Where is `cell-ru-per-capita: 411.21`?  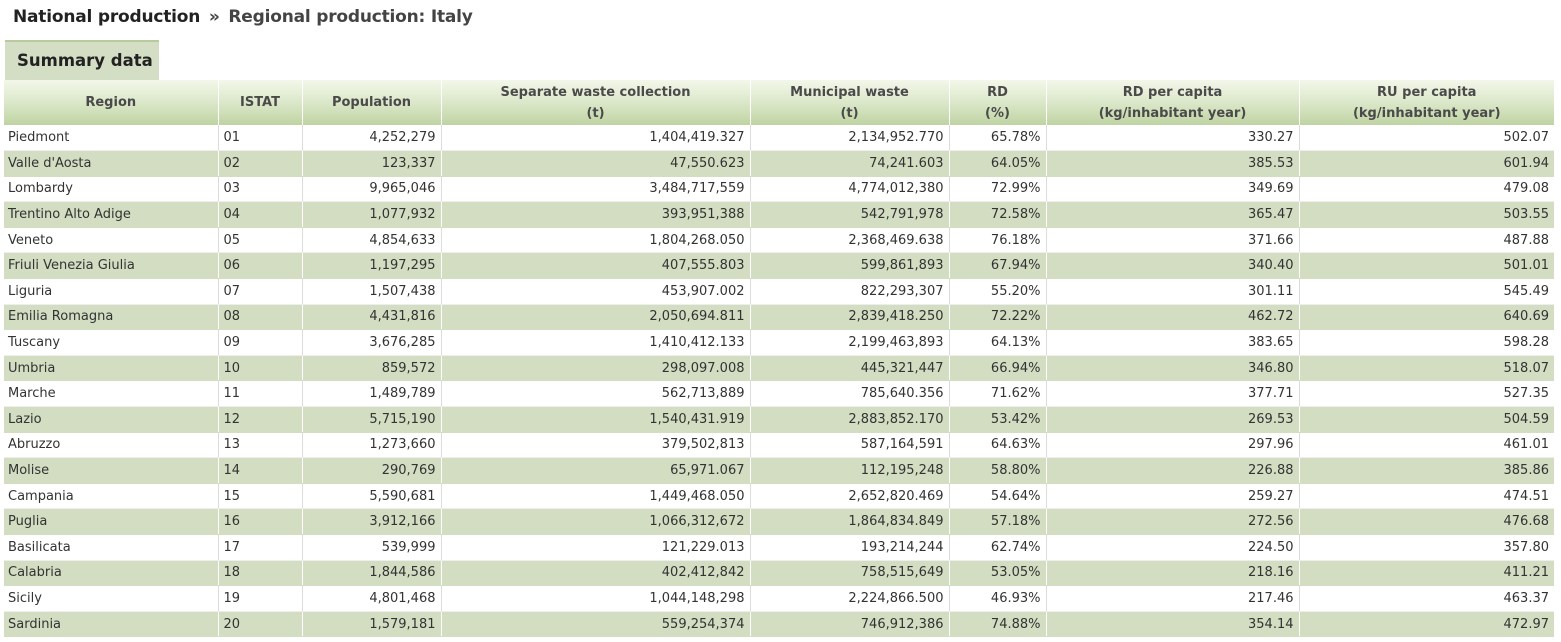 cell-ru-per-capita: 411.21 is located at coordinates (1426, 573).